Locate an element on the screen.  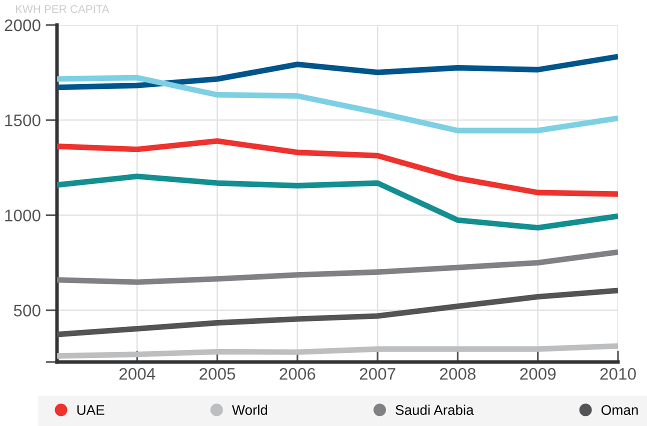
legend-label: Oman is located at coordinates (620, 410).